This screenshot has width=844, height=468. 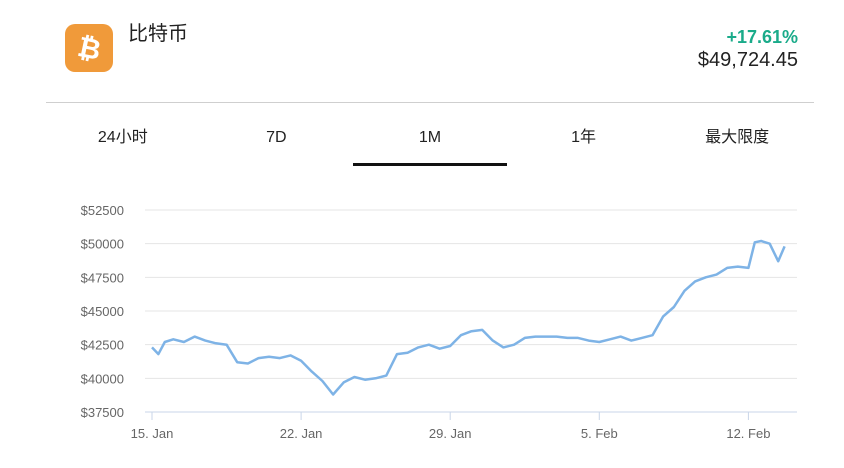 I want to click on tab-7d: 7D, so click(x=276, y=137).